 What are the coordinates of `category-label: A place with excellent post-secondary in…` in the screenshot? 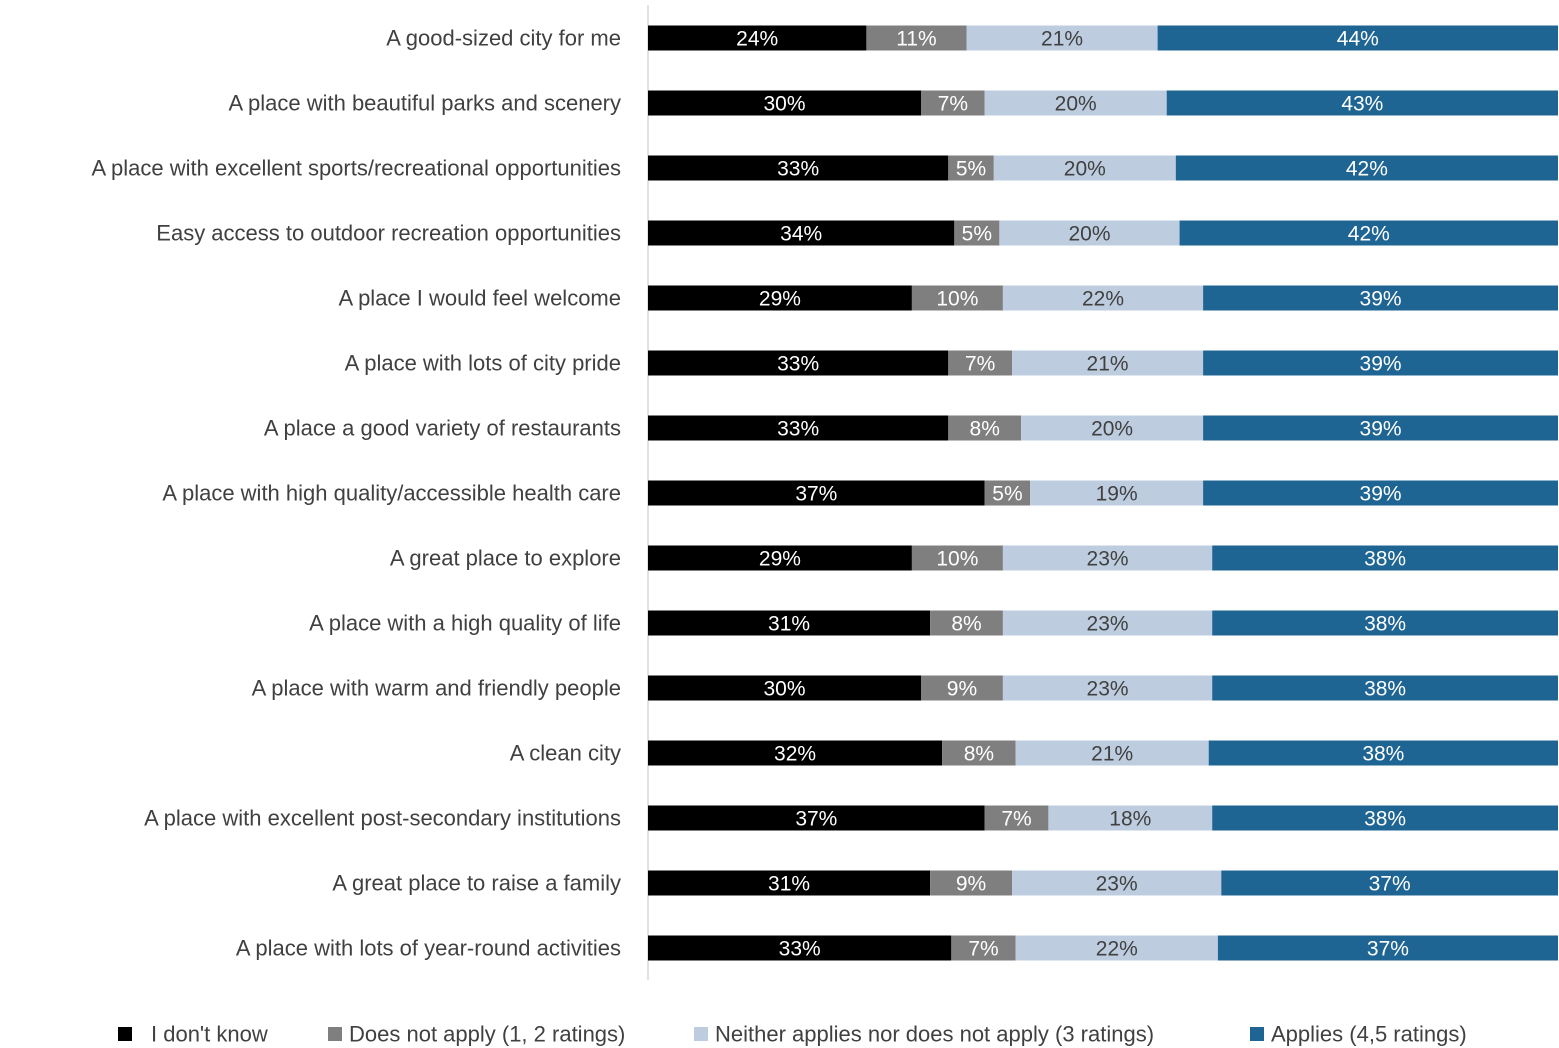 It's located at (382, 818).